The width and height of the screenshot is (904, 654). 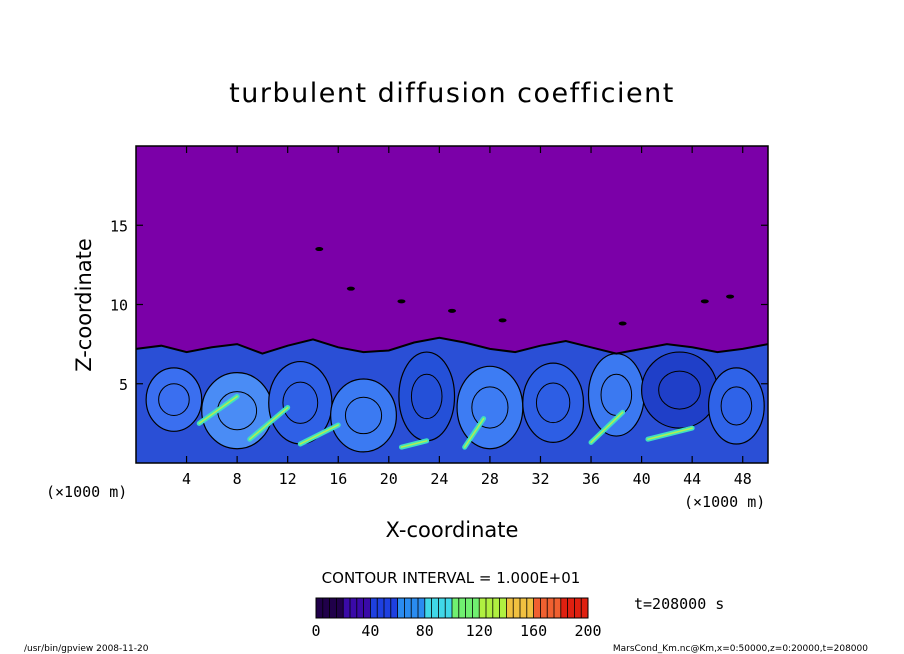 What do you see at coordinates (591, 479) in the screenshot?
I see `x-tick-label: 36` at bounding box center [591, 479].